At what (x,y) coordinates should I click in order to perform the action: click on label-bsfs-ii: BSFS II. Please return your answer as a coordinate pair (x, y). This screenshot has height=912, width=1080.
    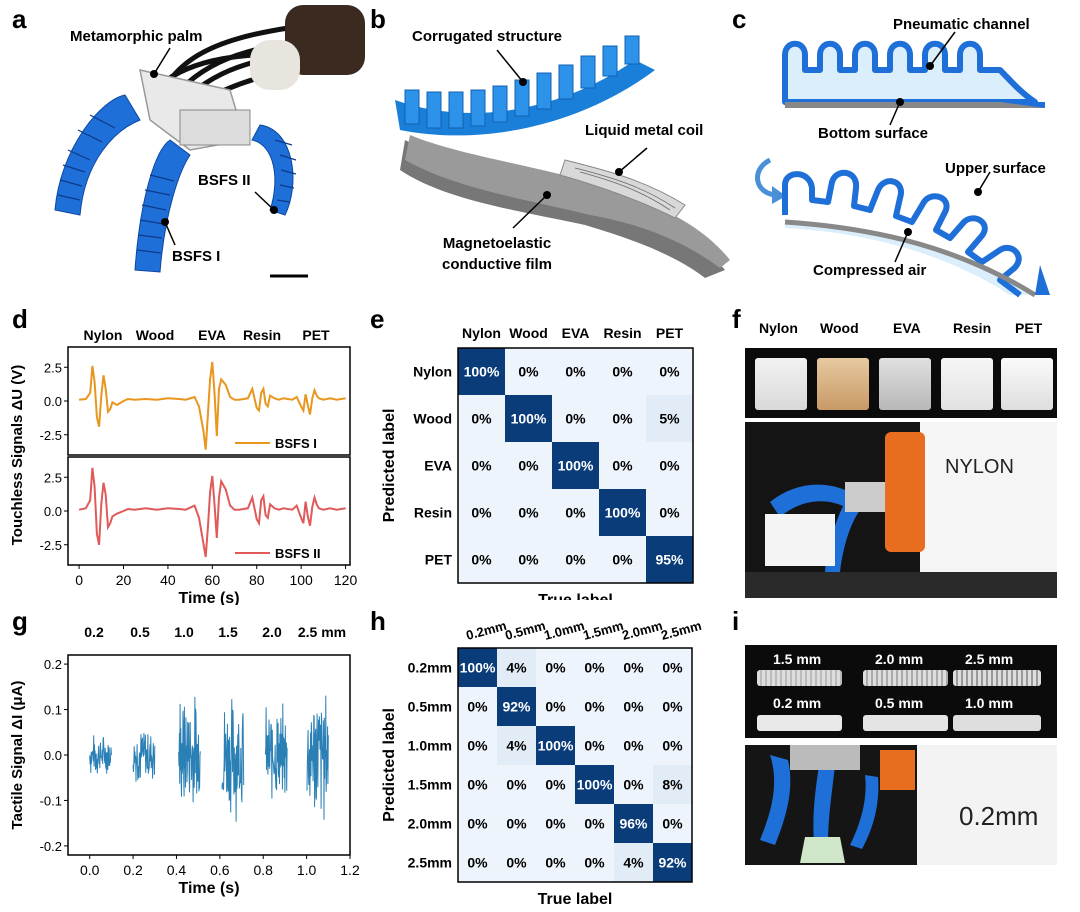
    Looking at the image, I should click on (224, 180).